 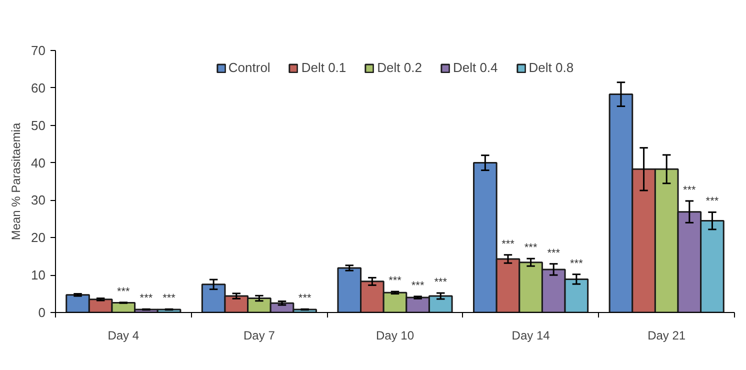 I want to click on y-tick-label: 0, so click(x=42, y=312).